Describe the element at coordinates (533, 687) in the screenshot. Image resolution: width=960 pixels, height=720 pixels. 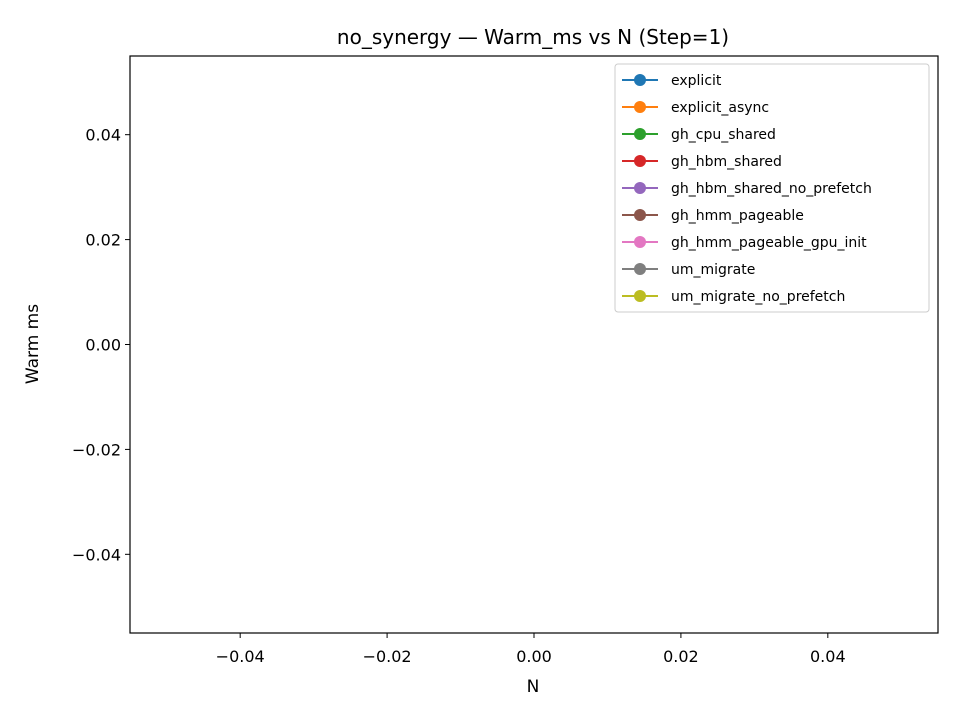
I see `x-axis-label: N` at that location.